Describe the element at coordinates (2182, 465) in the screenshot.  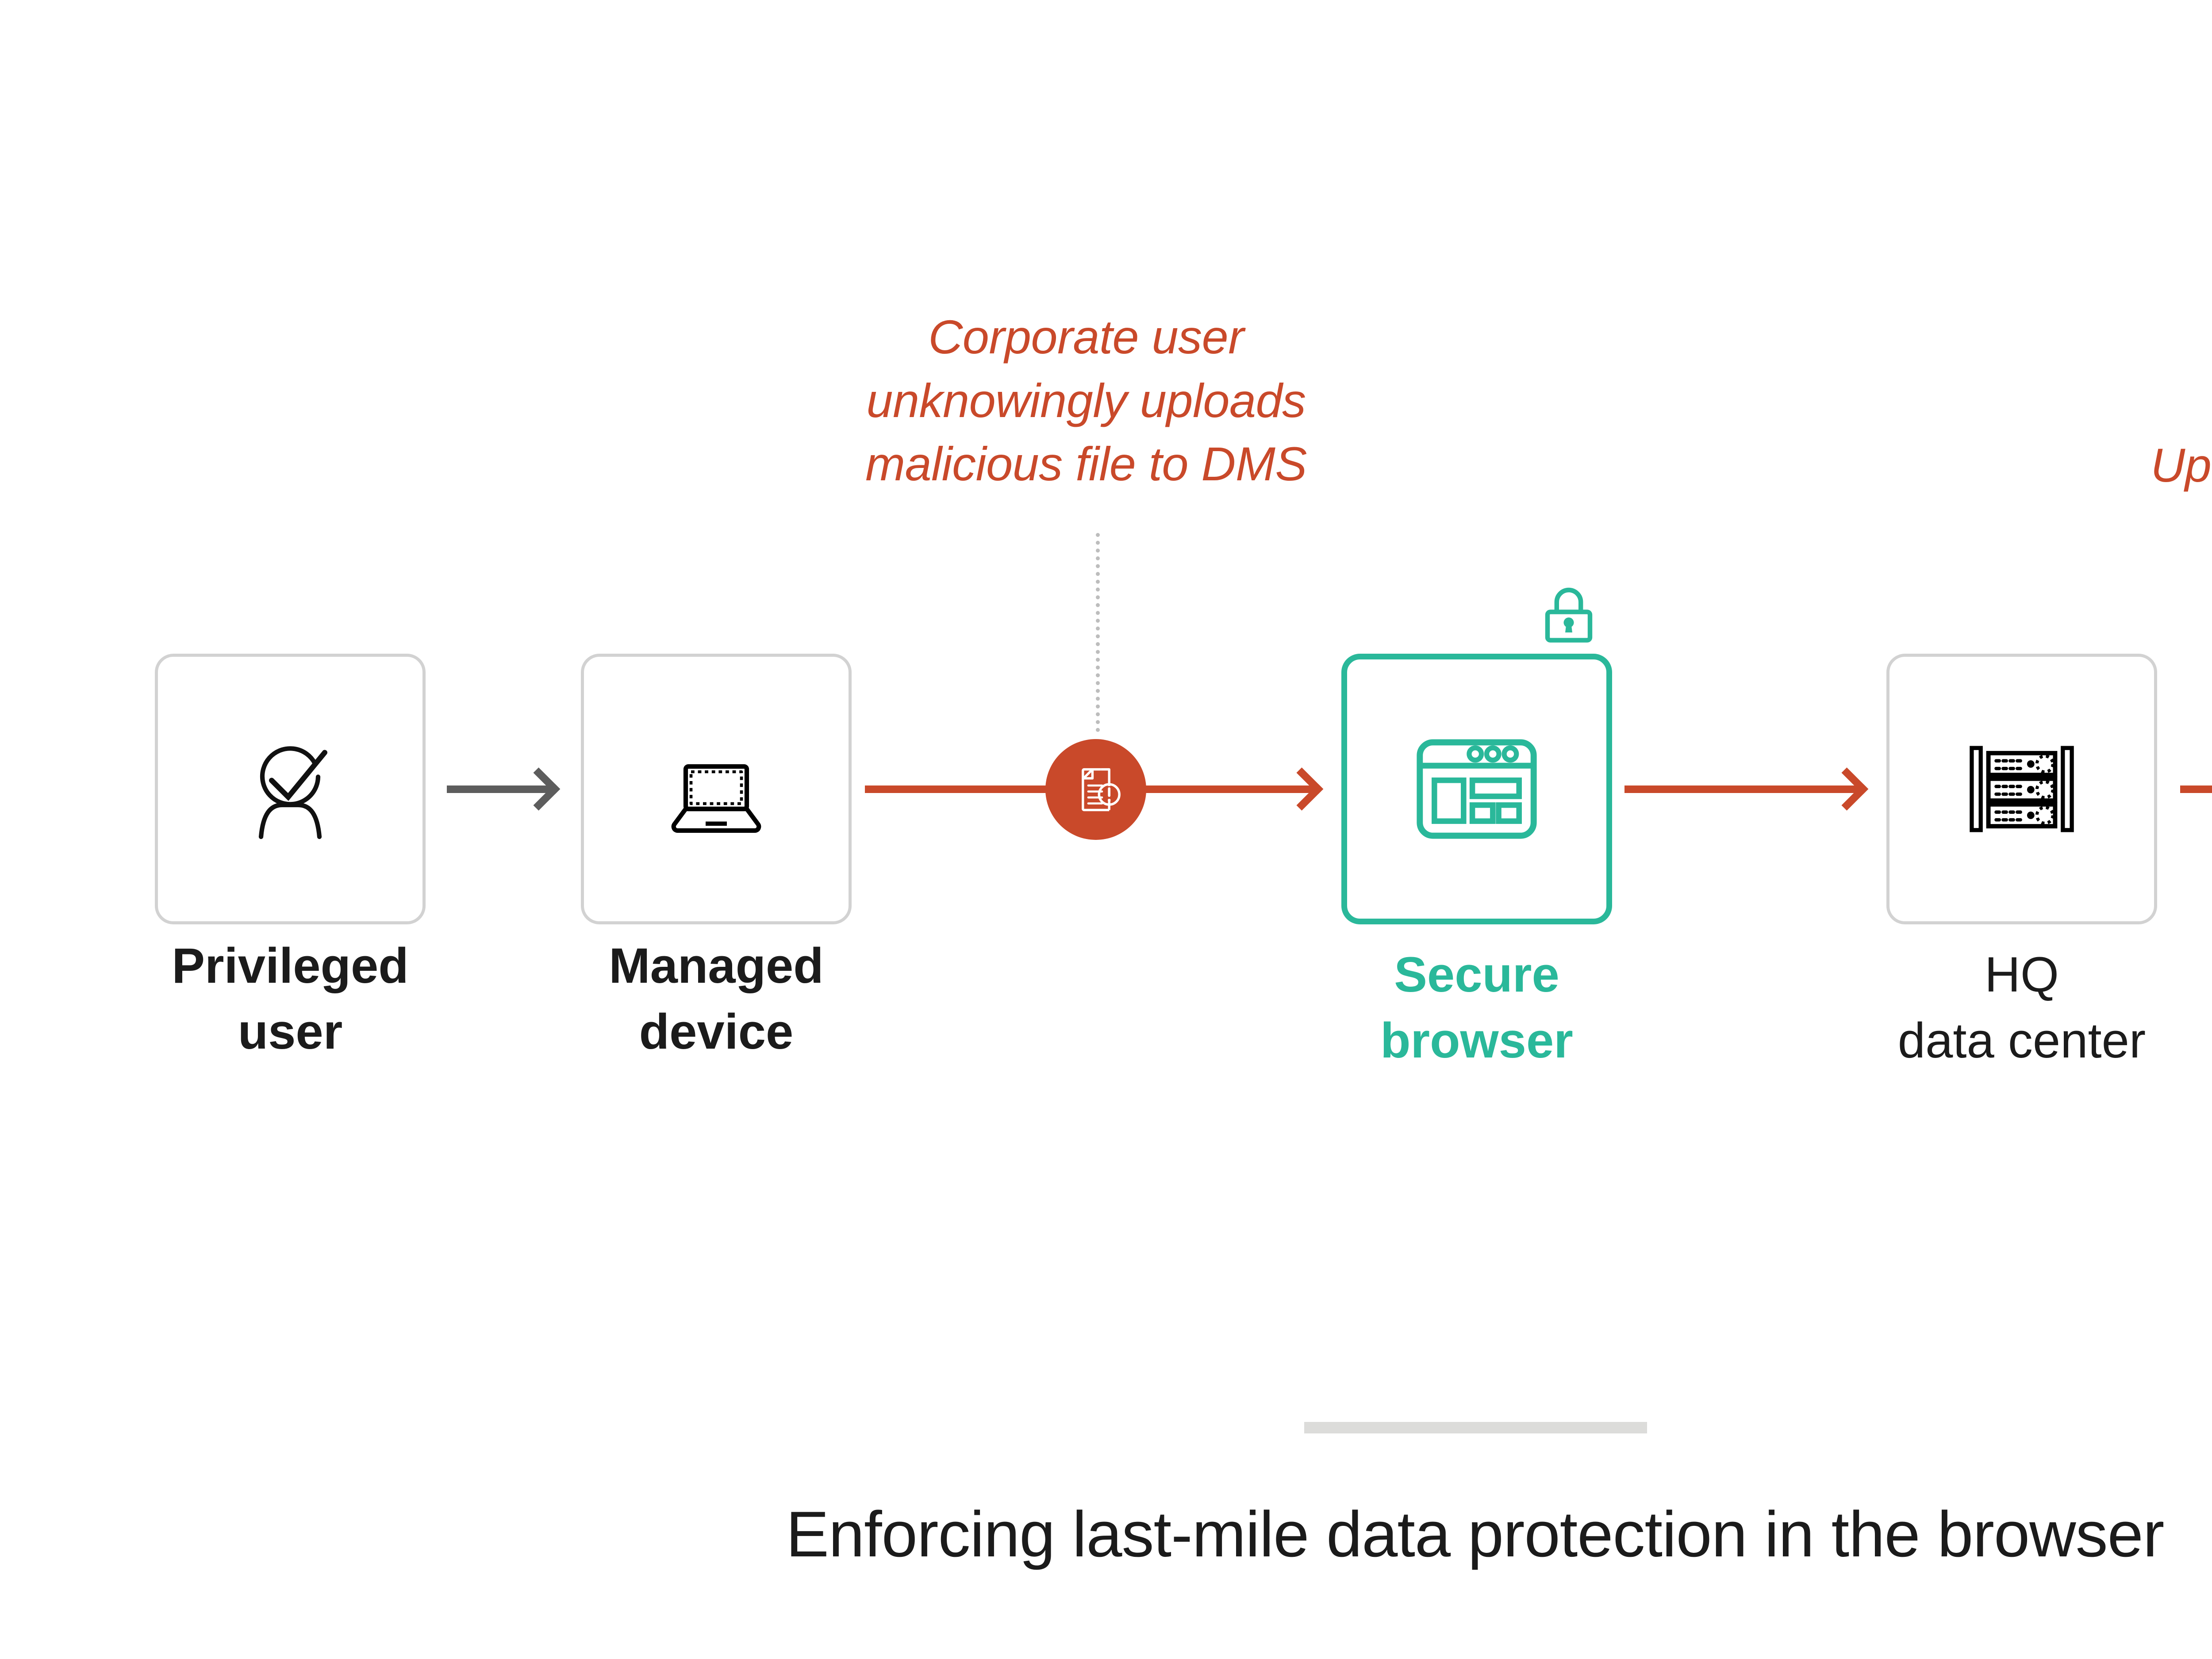
I see `annotation-upload-blocked: Upload blocked` at that location.